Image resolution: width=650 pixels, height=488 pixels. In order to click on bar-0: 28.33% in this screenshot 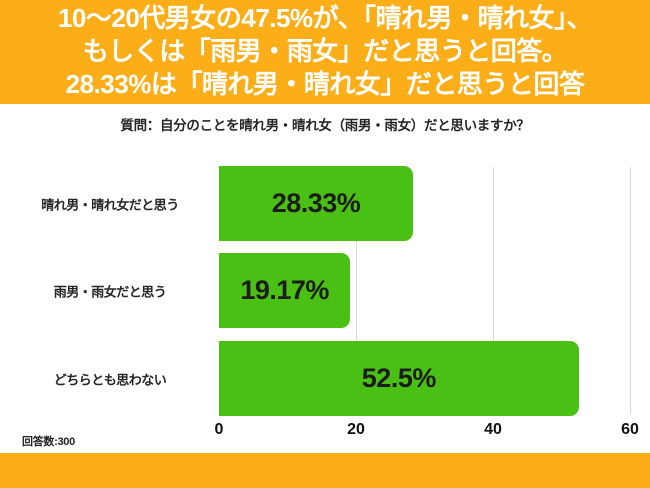, I will do `click(316, 203)`.